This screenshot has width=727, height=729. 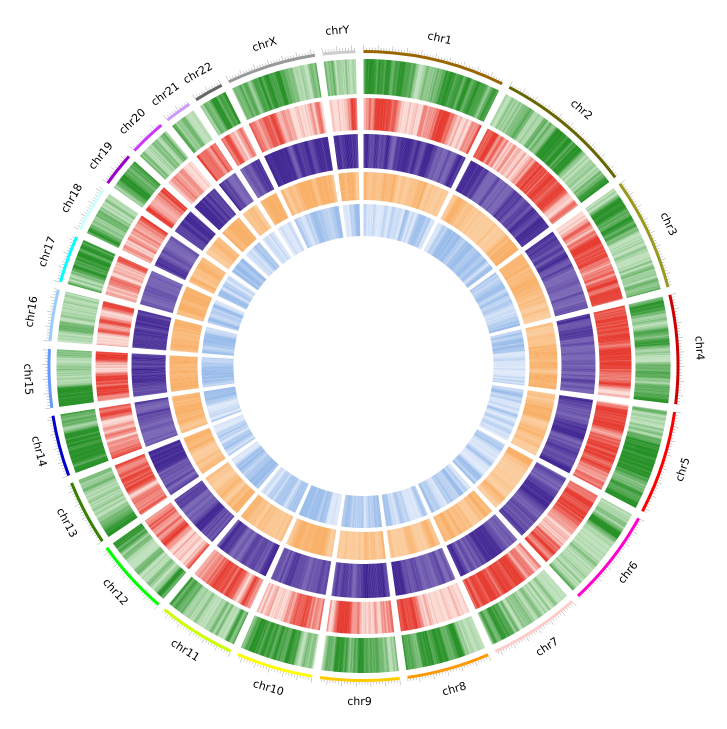 I want to click on chromosome-label-chr1: chr1, so click(x=439, y=38).